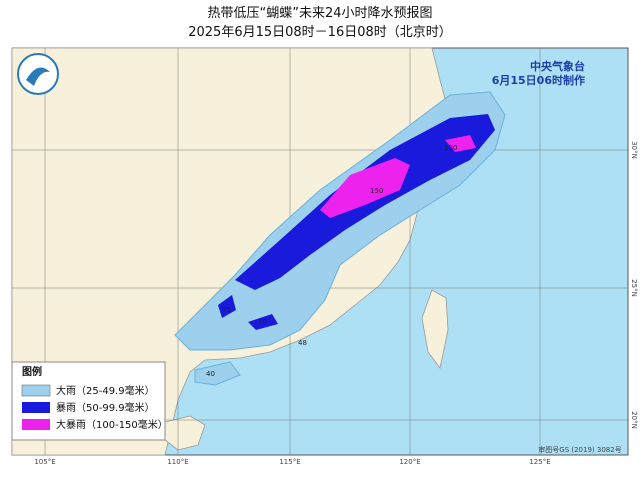  I want to click on value-label: 150, so click(376, 191).